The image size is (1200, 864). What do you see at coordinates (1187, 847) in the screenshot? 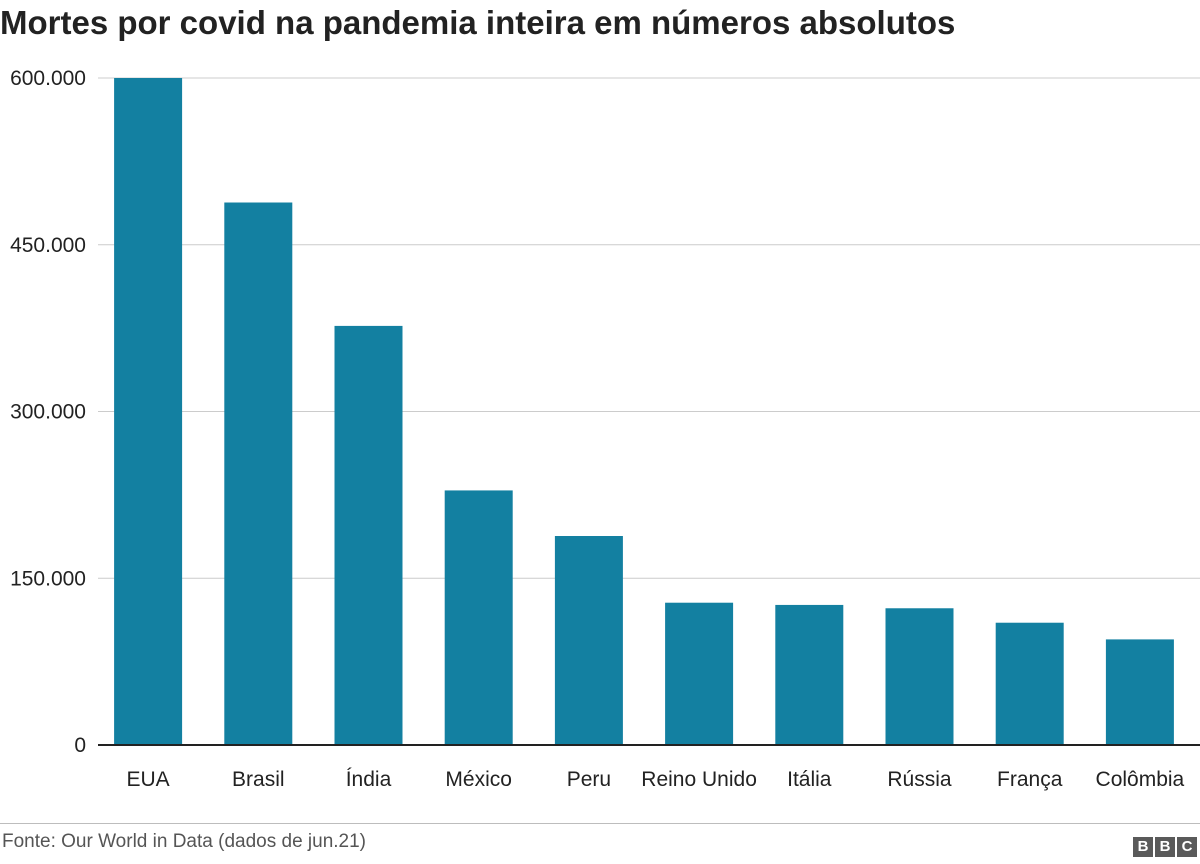
I see `logo-letter: C` at bounding box center [1187, 847].